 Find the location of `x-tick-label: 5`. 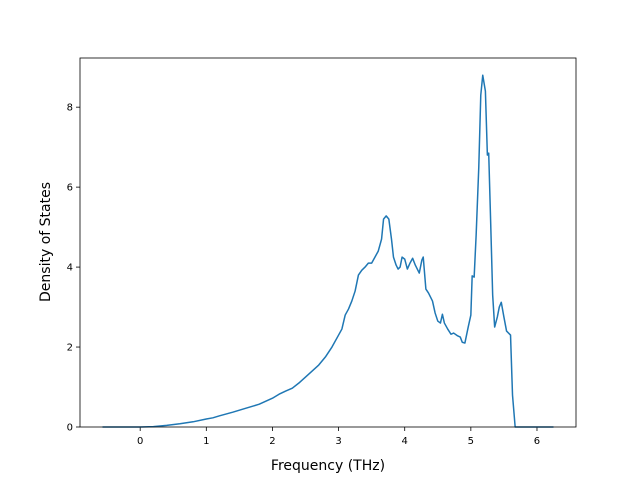

x-tick-label: 5 is located at coordinates (471, 441).